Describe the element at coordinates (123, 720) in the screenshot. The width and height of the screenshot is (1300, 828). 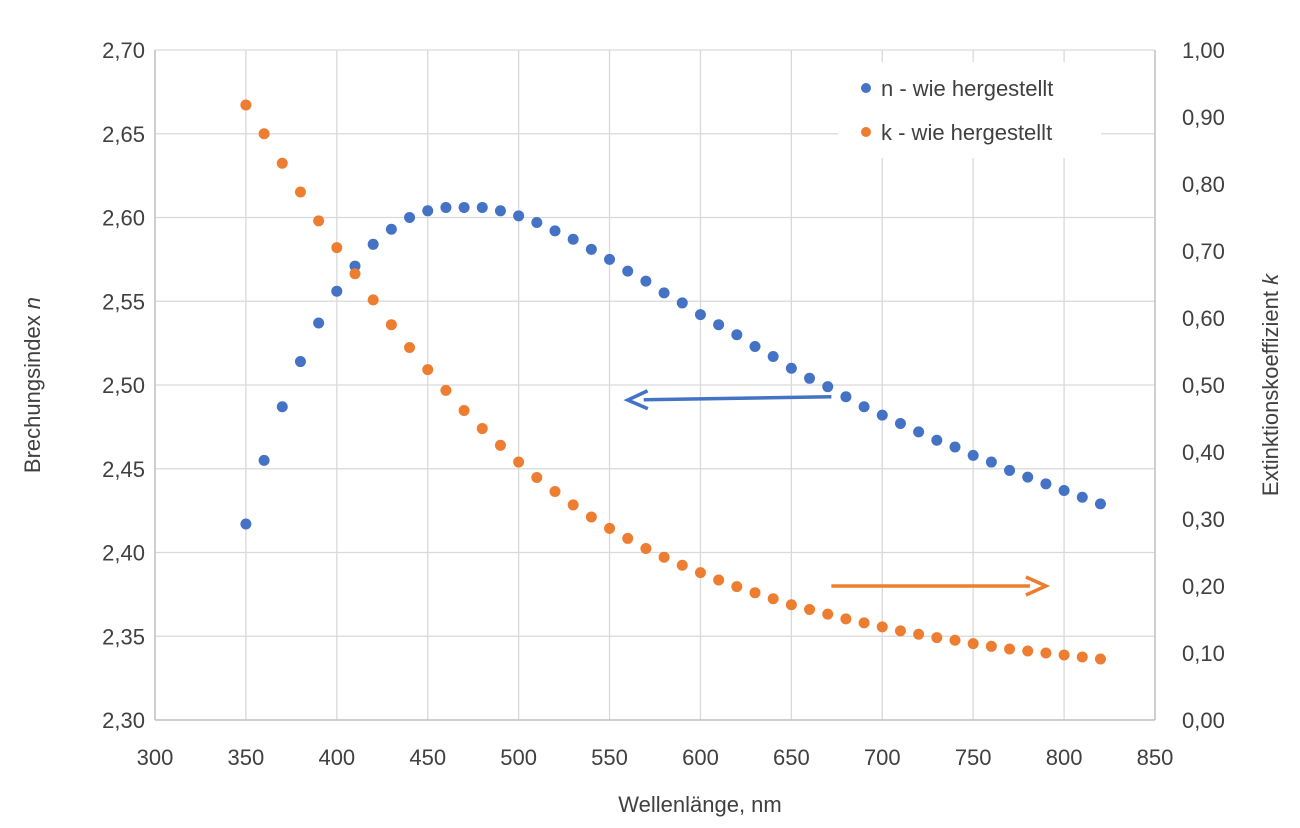
I see `y-left-tick-label: 2,30` at that location.